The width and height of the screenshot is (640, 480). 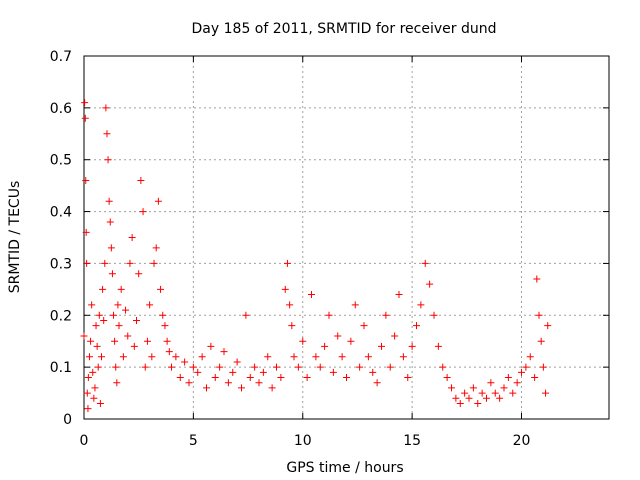 I want to click on y-tick-label: 0.2, so click(x=61, y=316).